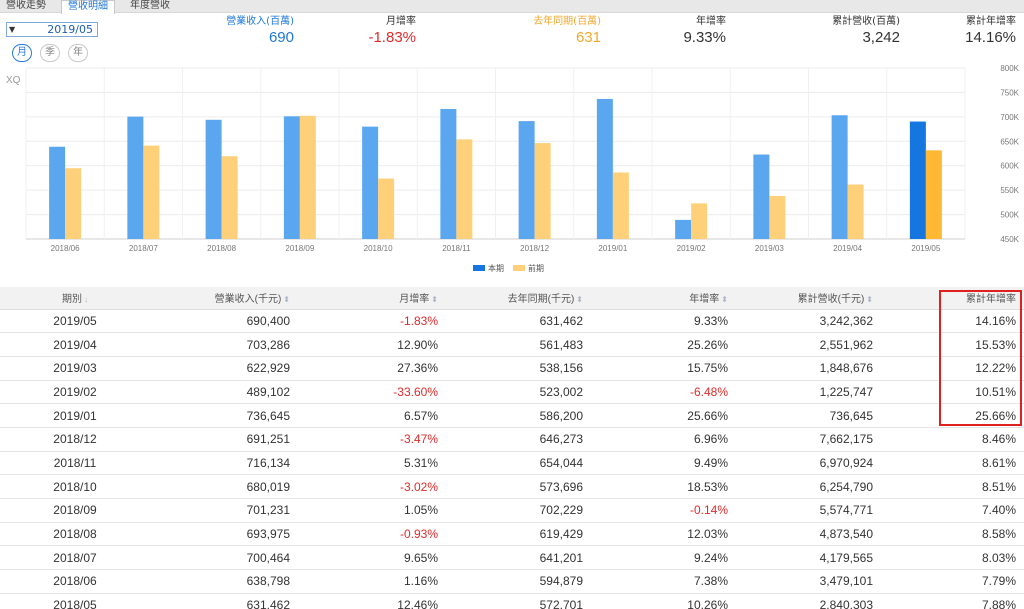 This screenshot has height=609, width=1024. I want to click on table-cell: 2018/07, so click(75, 558).